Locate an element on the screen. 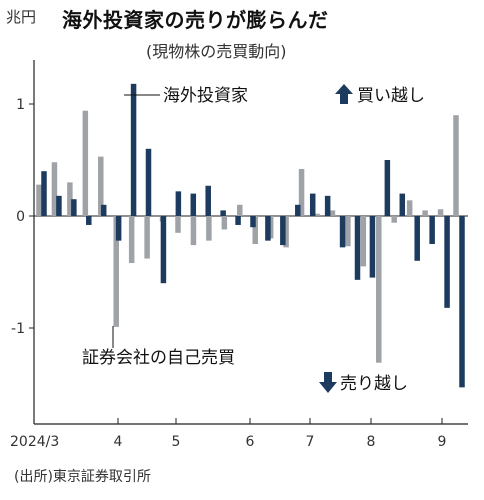 The width and height of the screenshot is (484, 500). series1-label: 海外投資家 is located at coordinates (205, 96).